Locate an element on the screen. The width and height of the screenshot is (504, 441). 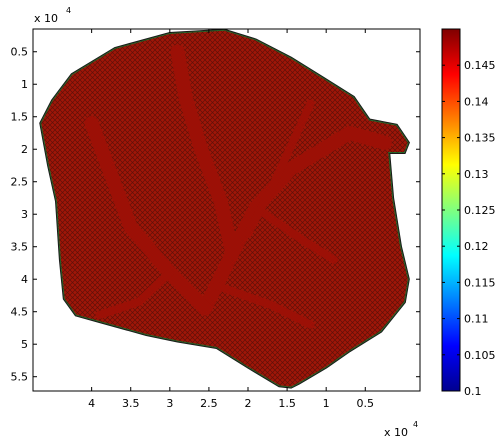
y-tick-label: 5 is located at coordinates (24, 344).